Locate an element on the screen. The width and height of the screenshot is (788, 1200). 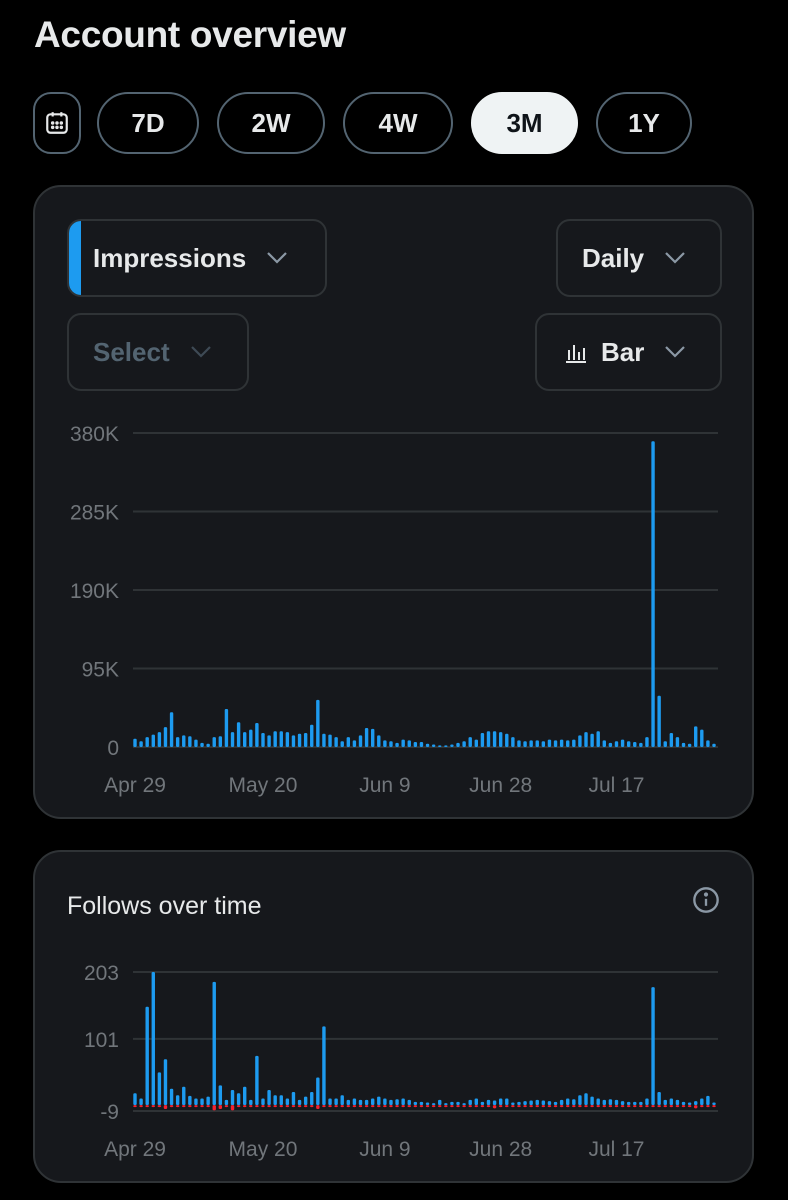
metric-dropdown: Impressions is located at coordinates (197, 258).